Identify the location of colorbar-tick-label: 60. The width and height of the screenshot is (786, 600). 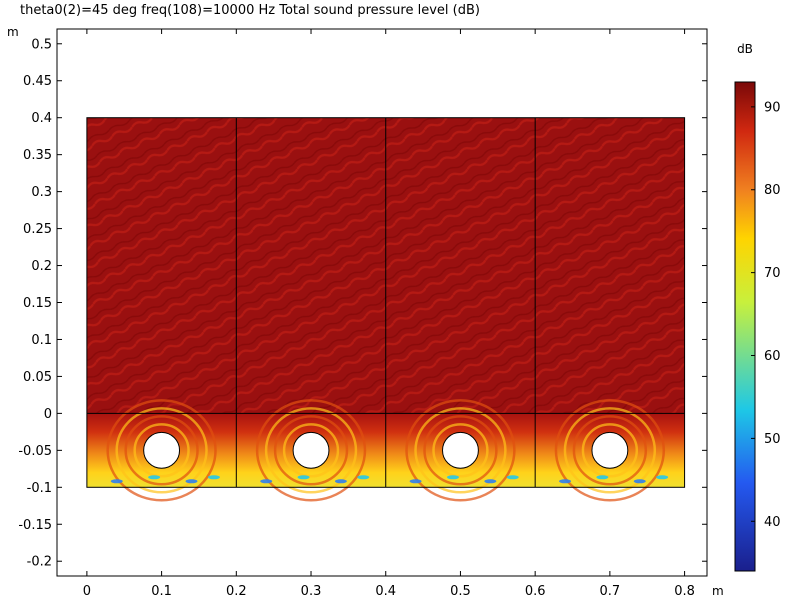
(772, 356).